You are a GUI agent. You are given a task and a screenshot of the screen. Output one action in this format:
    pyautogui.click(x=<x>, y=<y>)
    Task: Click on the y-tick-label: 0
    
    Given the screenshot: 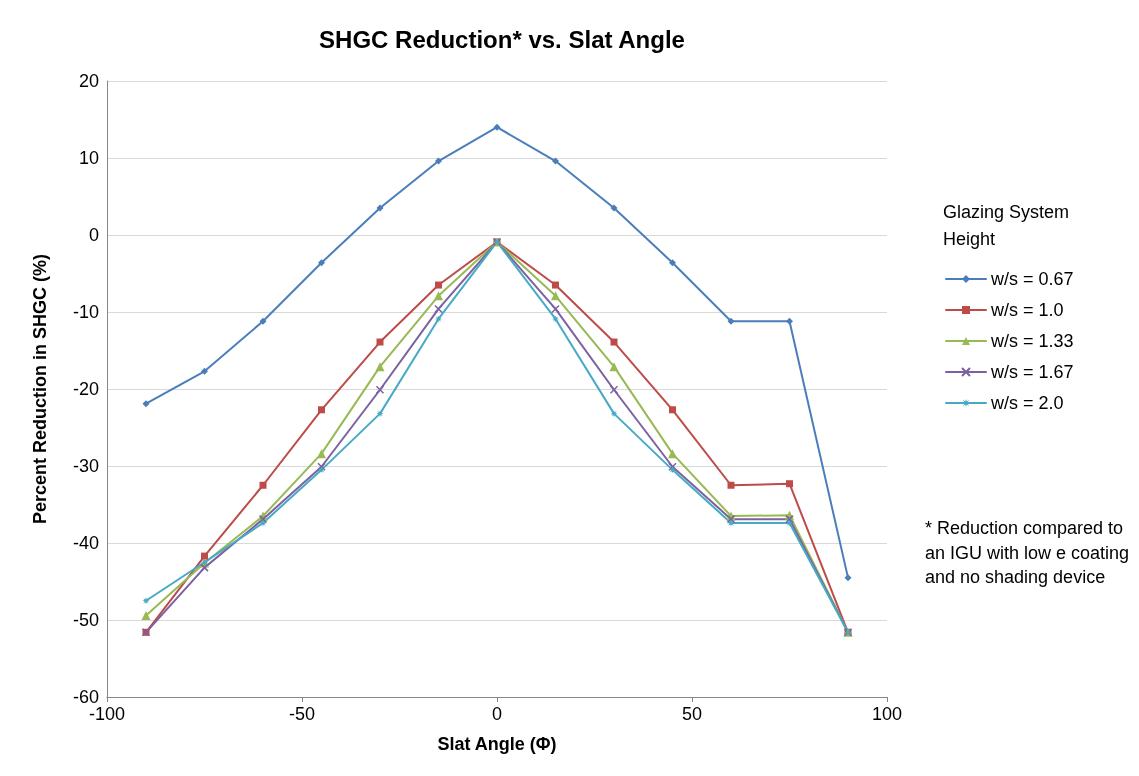 What is the action you would take?
    pyautogui.click(x=93, y=235)
    